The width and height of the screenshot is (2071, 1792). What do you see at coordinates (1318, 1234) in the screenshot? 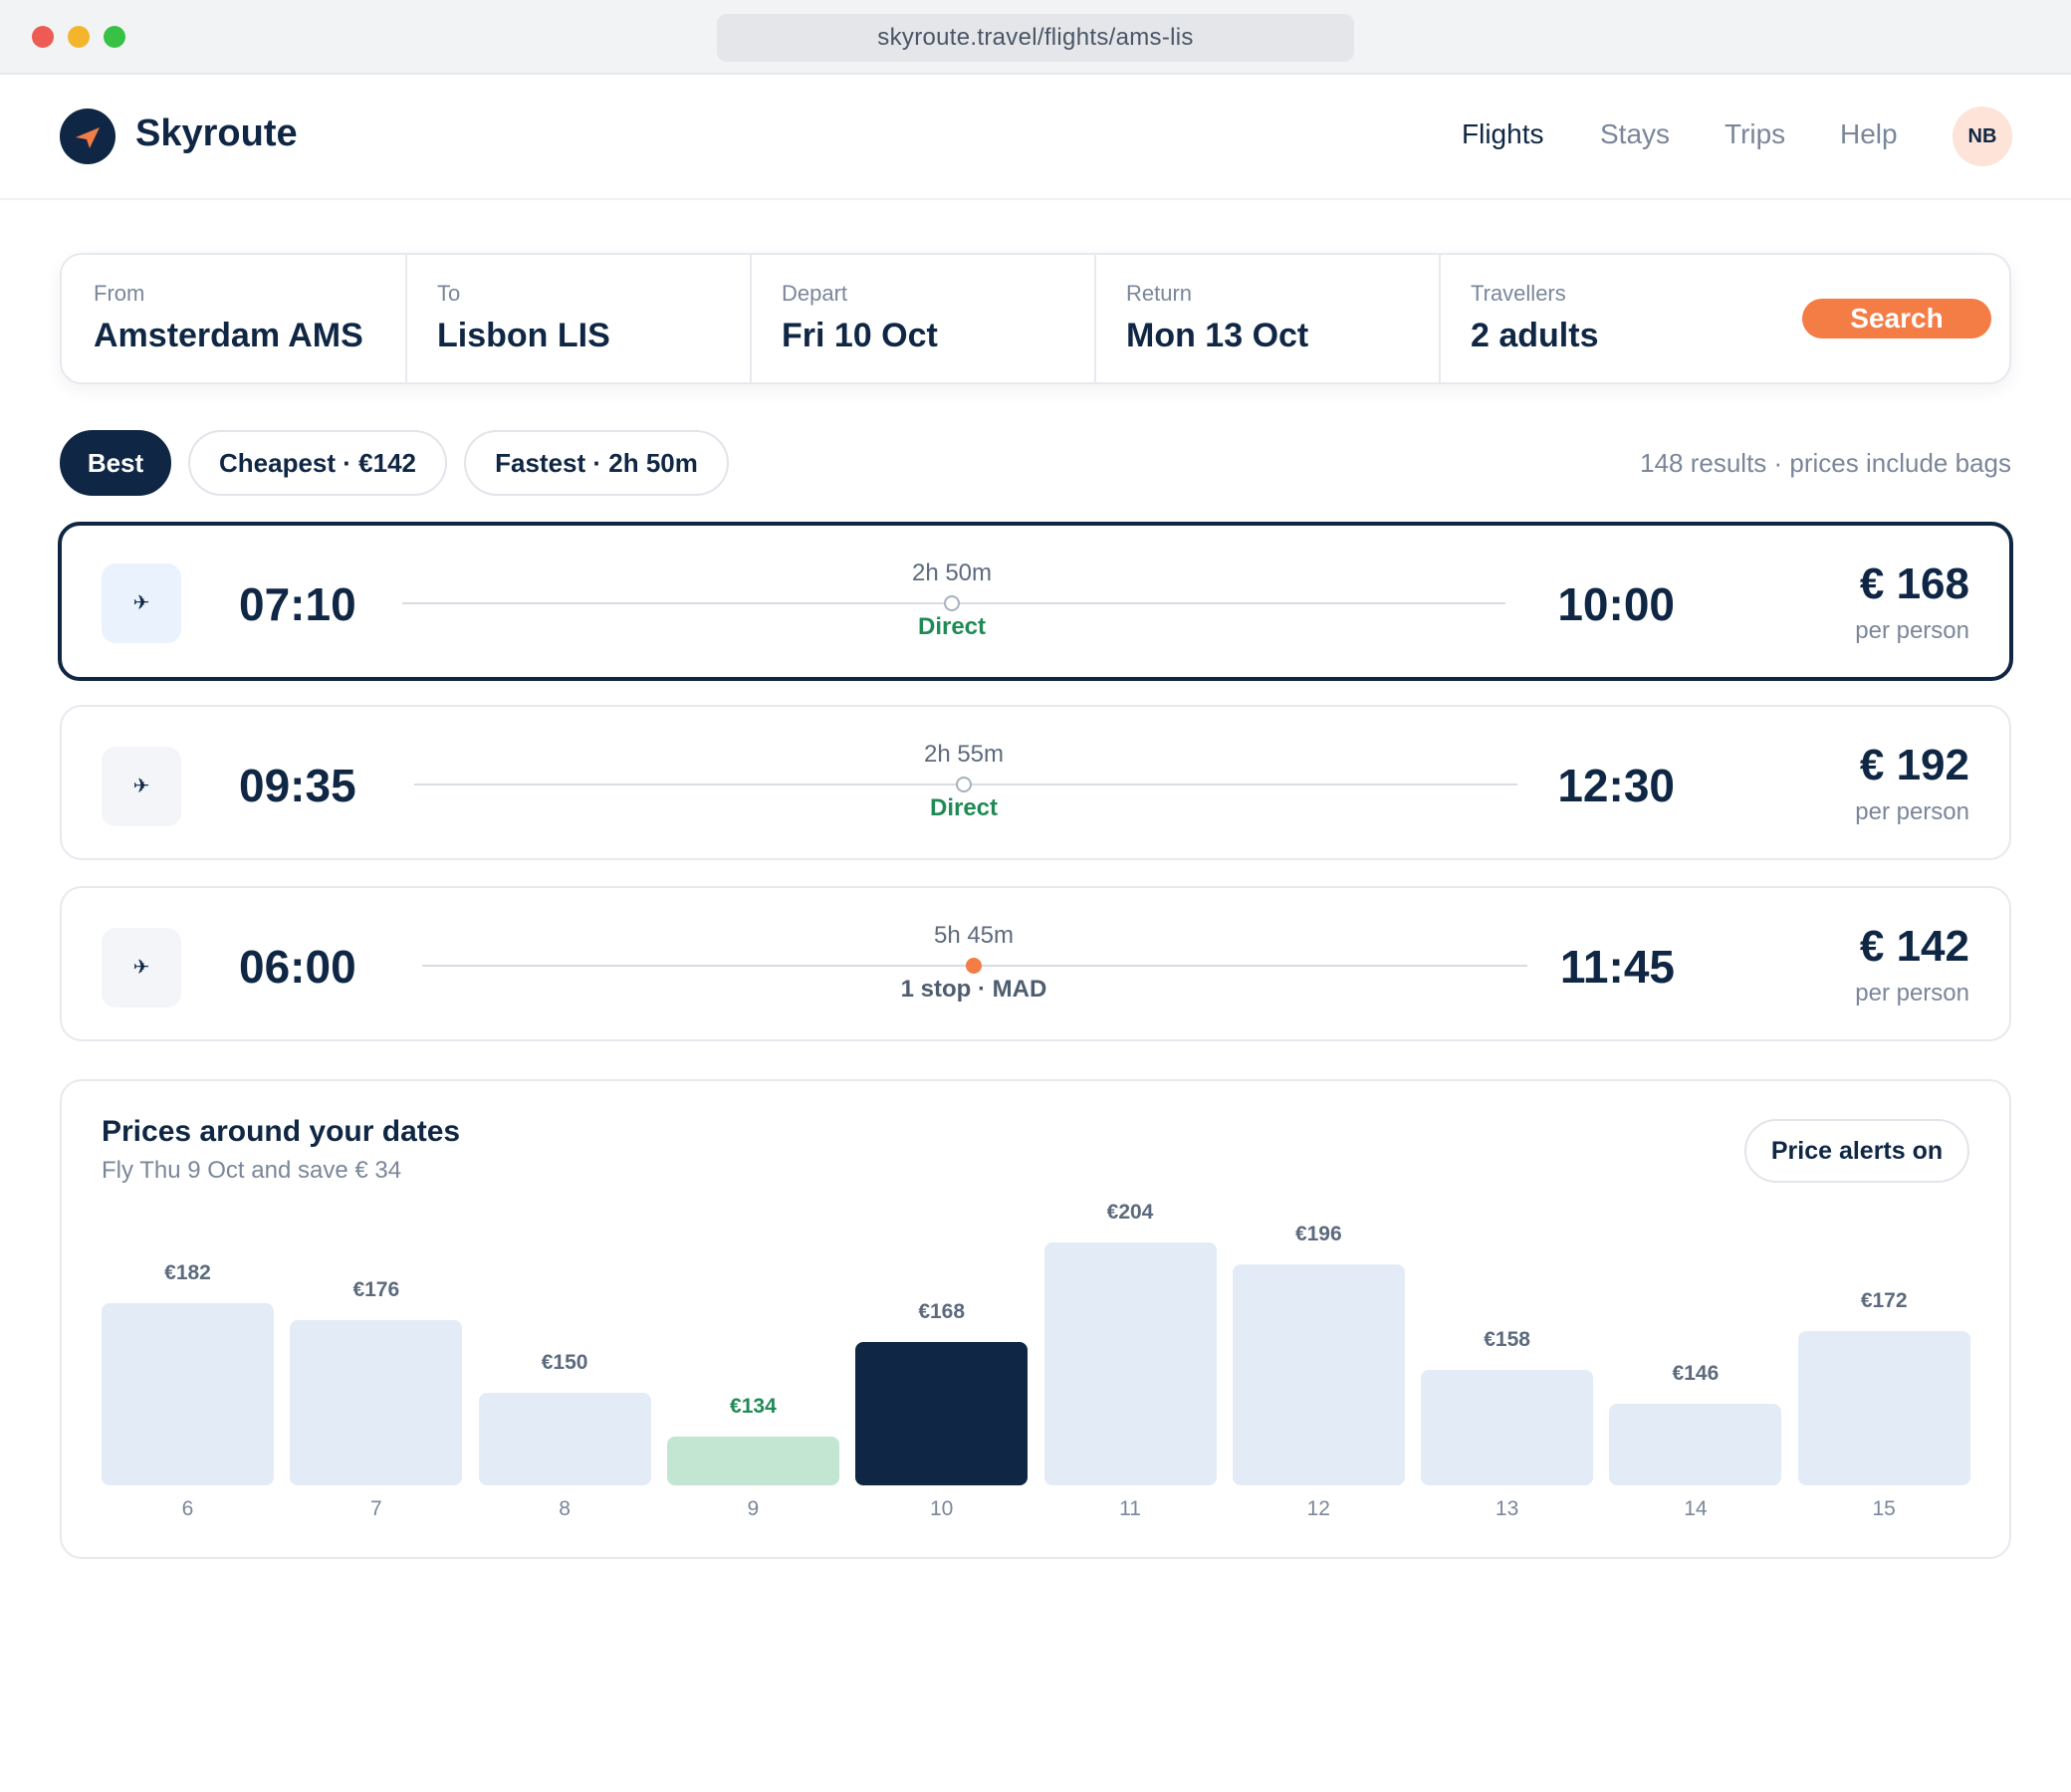
I see `bar-price-label: €196` at bounding box center [1318, 1234].